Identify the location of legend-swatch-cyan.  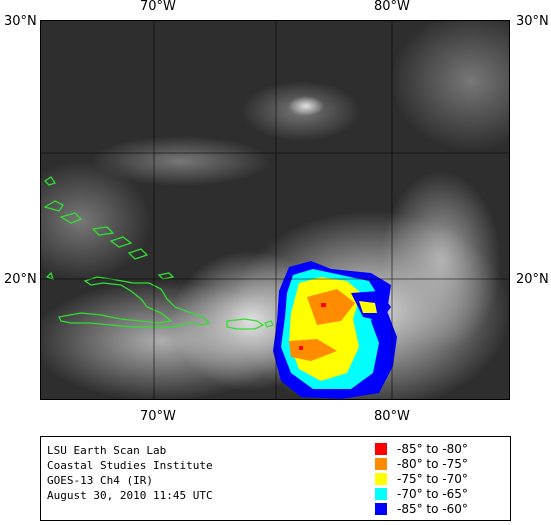
(381, 494).